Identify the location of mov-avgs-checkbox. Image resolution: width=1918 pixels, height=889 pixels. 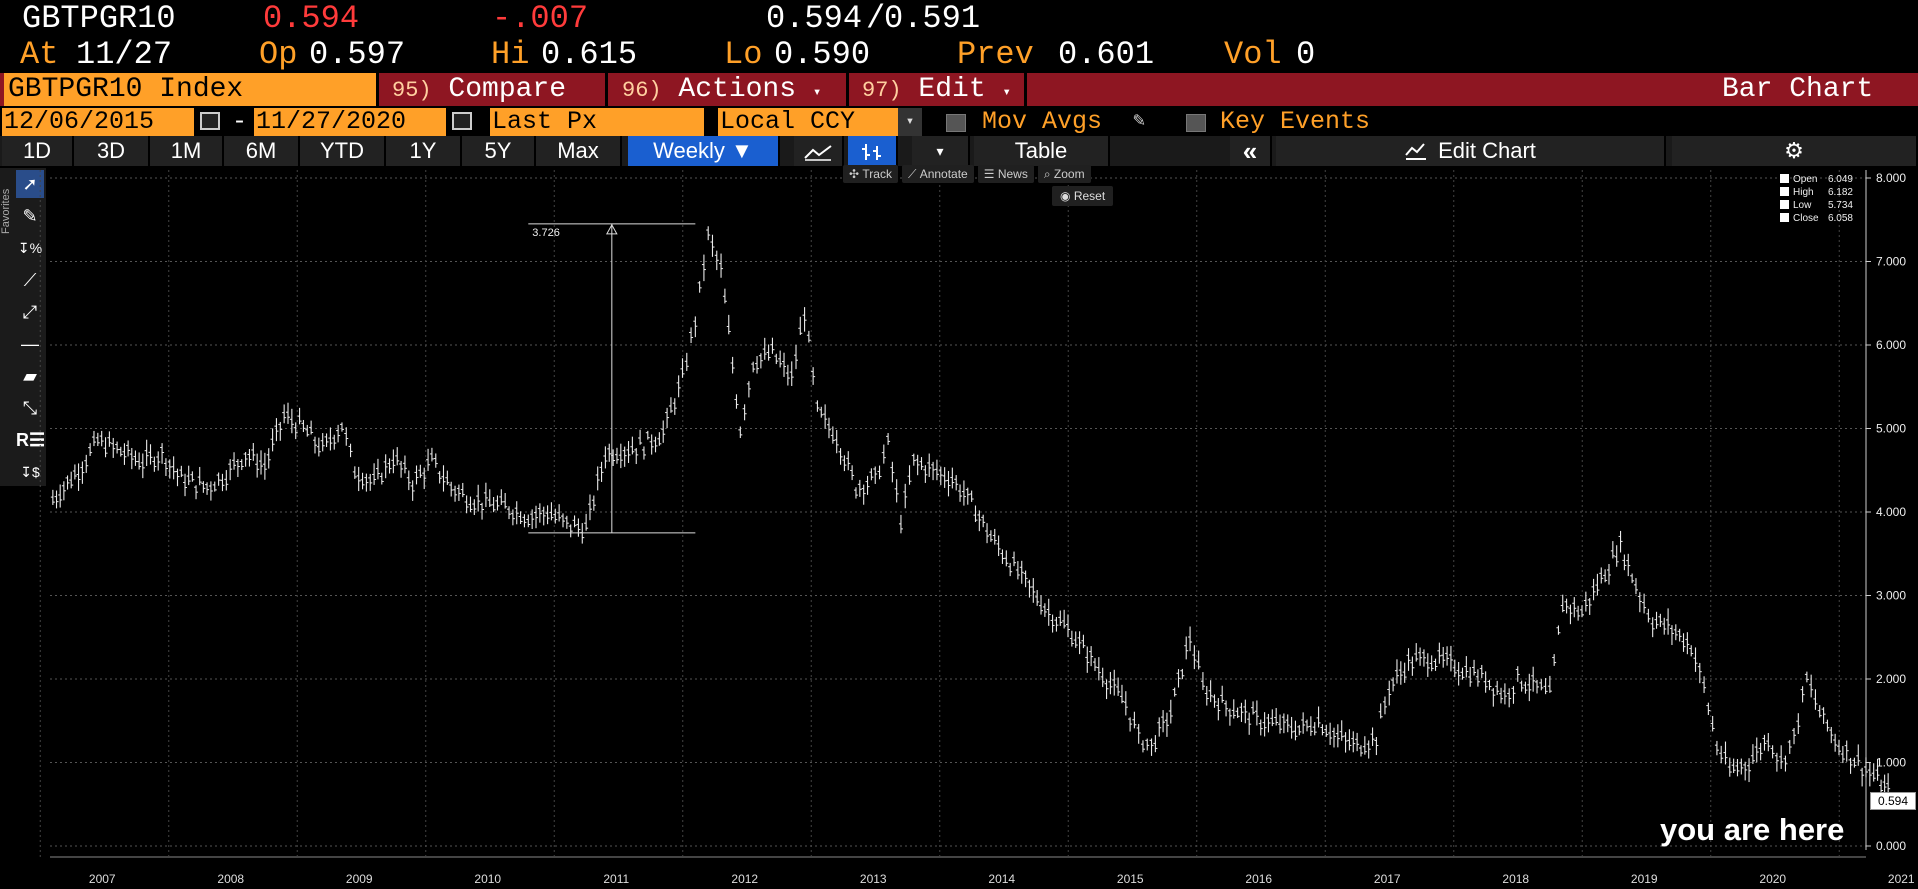
(956, 123).